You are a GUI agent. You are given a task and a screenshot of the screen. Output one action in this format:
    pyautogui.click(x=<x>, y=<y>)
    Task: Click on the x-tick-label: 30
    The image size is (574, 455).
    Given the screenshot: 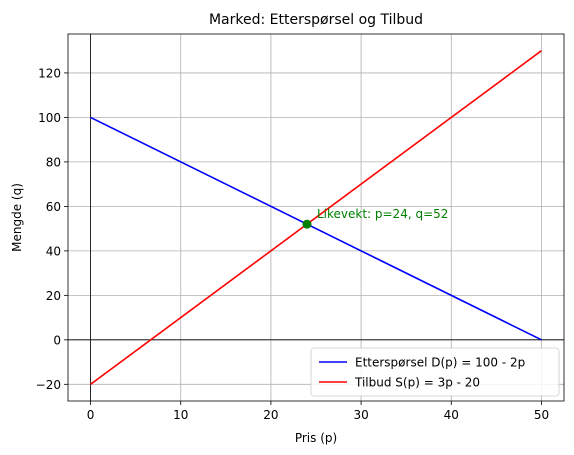 What is the action you would take?
    pyautogui.click(x=360, y=415)
    